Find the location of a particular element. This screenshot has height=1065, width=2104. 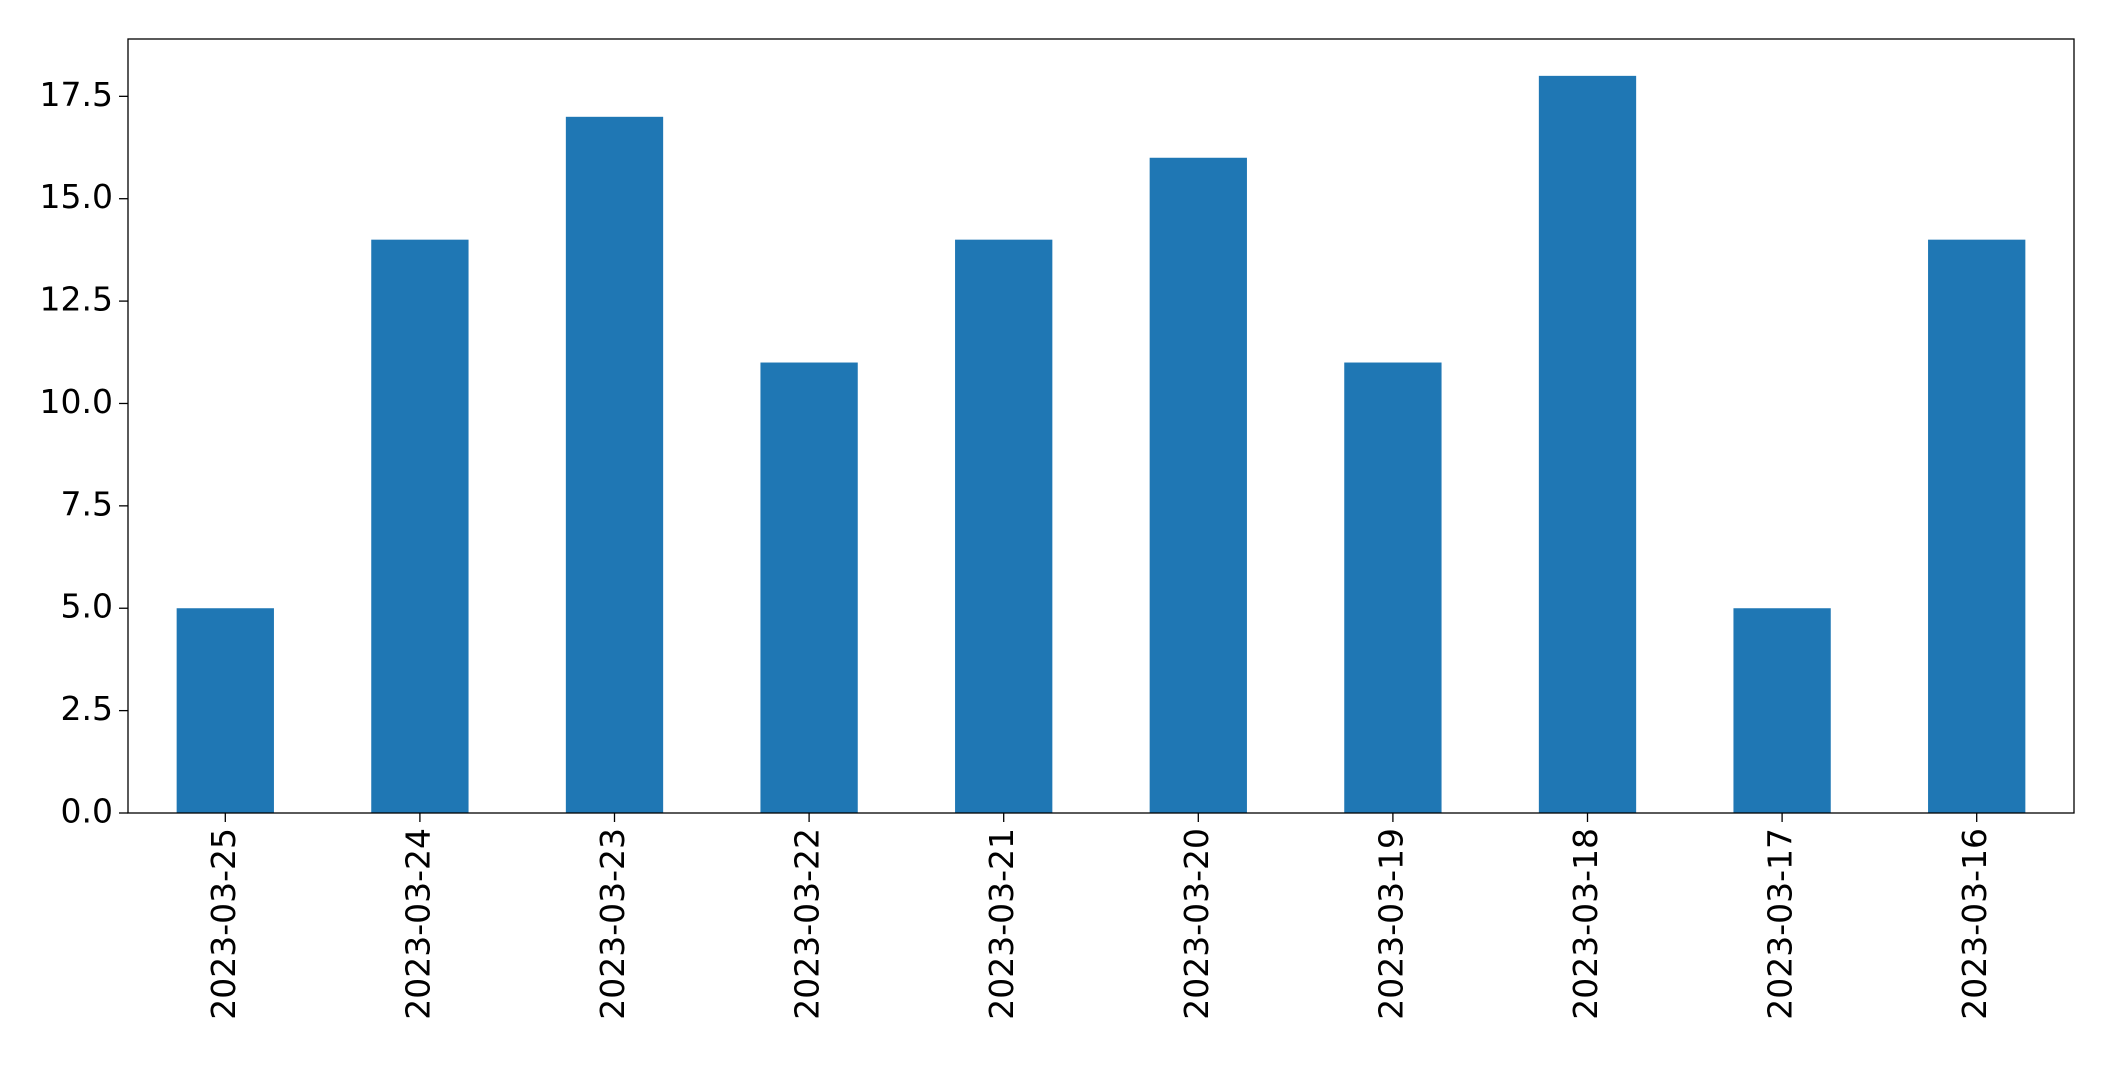

y-tick-label: 5.0 is located at coordinates (87, 606).